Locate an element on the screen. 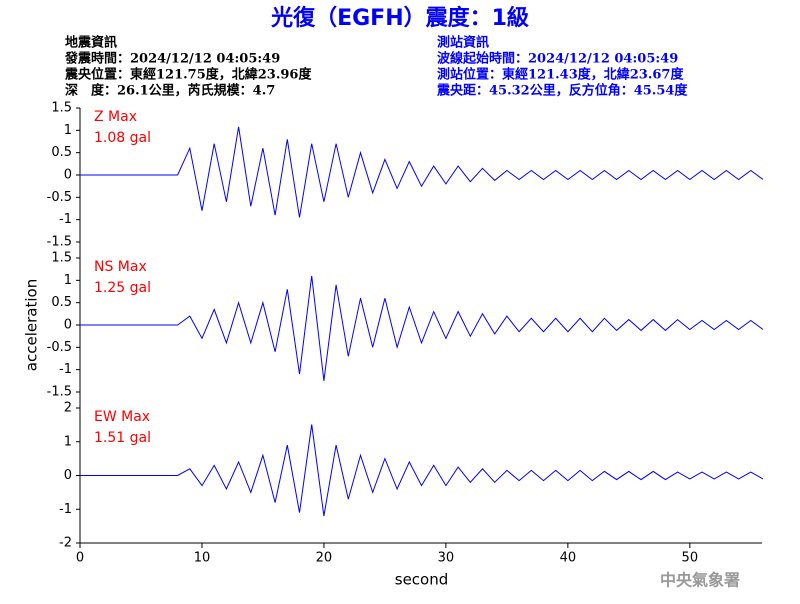 The width and height of the screenshot is (800, 604). x-tick-label: 50 is located at coordinates (690, 558).